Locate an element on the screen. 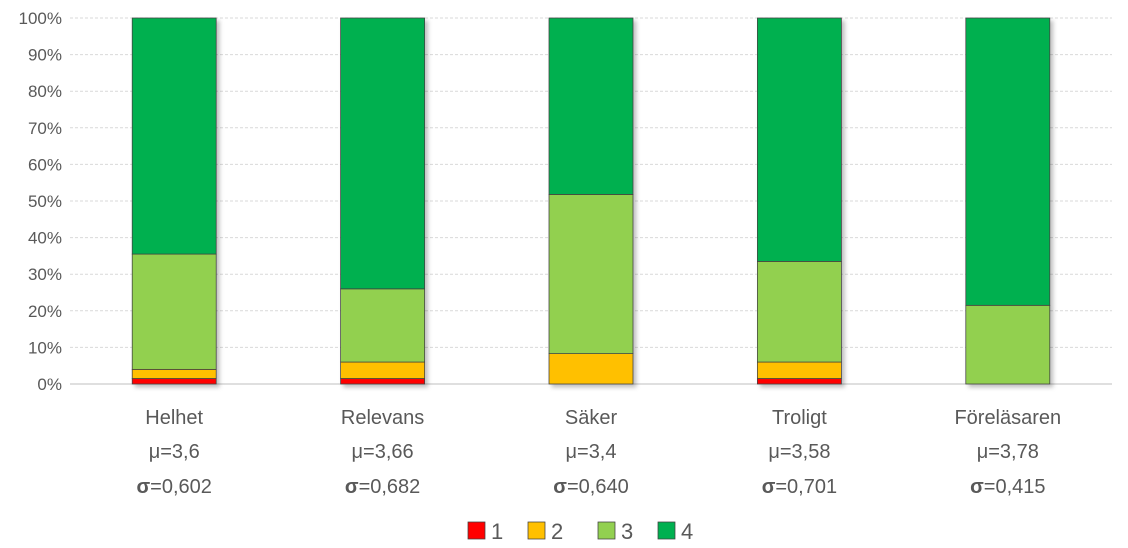 This screenshot has height=548, width=1128. legend-label: 1 is located at coordinates (497, 531).